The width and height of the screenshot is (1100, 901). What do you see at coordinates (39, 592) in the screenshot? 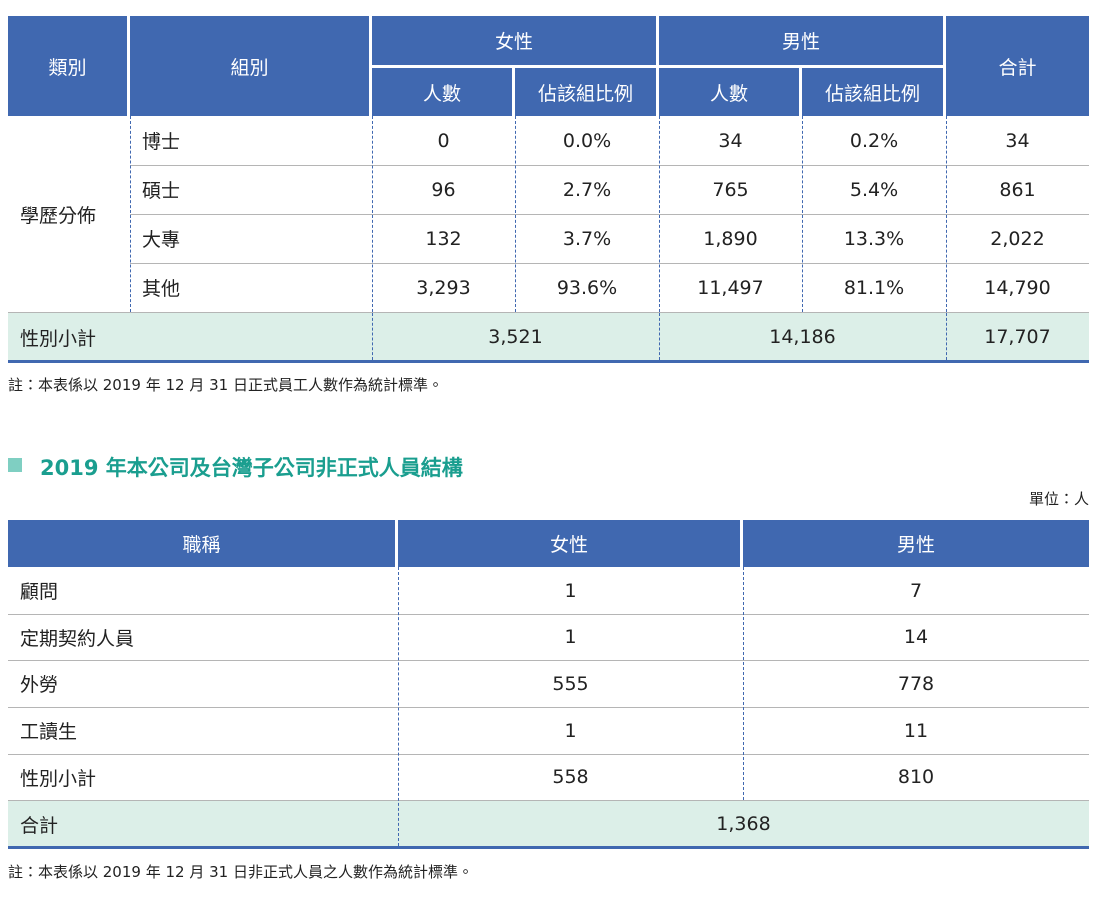
I see `row-label: 顧問` at bounding box center [39, 592].